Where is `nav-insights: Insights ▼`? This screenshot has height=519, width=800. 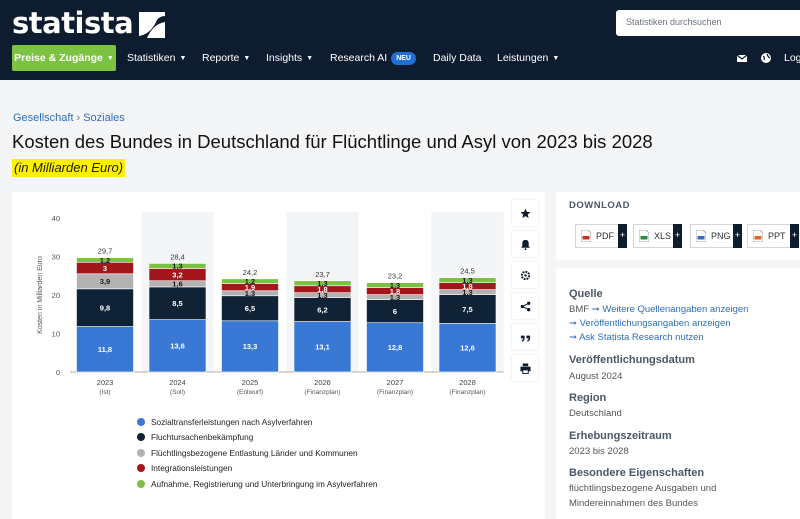
nav-insights: Insights ▼ is located at coordinates (289, 58).